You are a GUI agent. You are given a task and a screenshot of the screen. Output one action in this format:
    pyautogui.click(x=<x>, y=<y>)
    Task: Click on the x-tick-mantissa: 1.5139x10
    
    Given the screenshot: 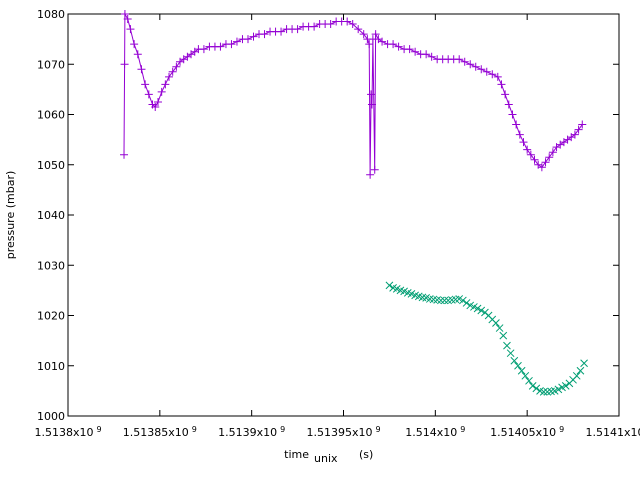 What is the action you would take?
    pyautogui.click(x=247, y=432)
    